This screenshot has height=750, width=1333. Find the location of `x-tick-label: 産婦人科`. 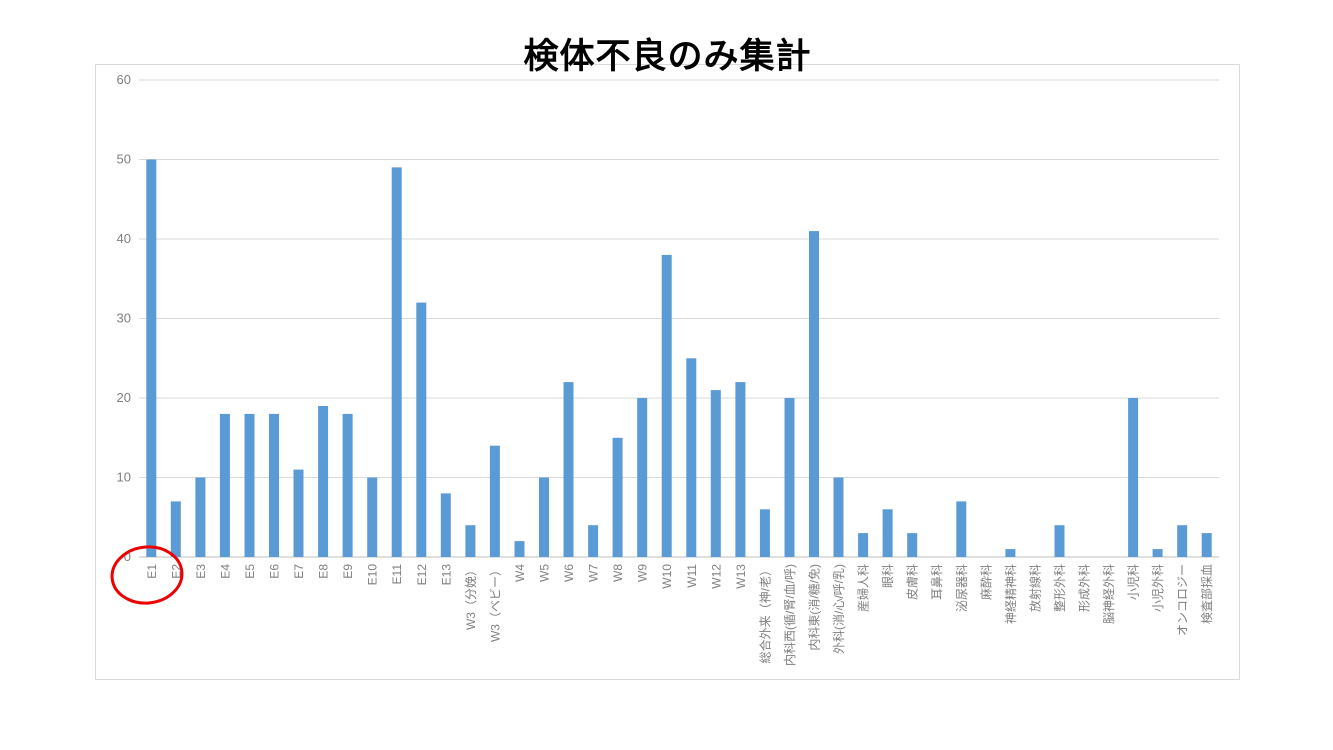

x-tick-label: 産婦人科 is located at coordinates (863, 588).